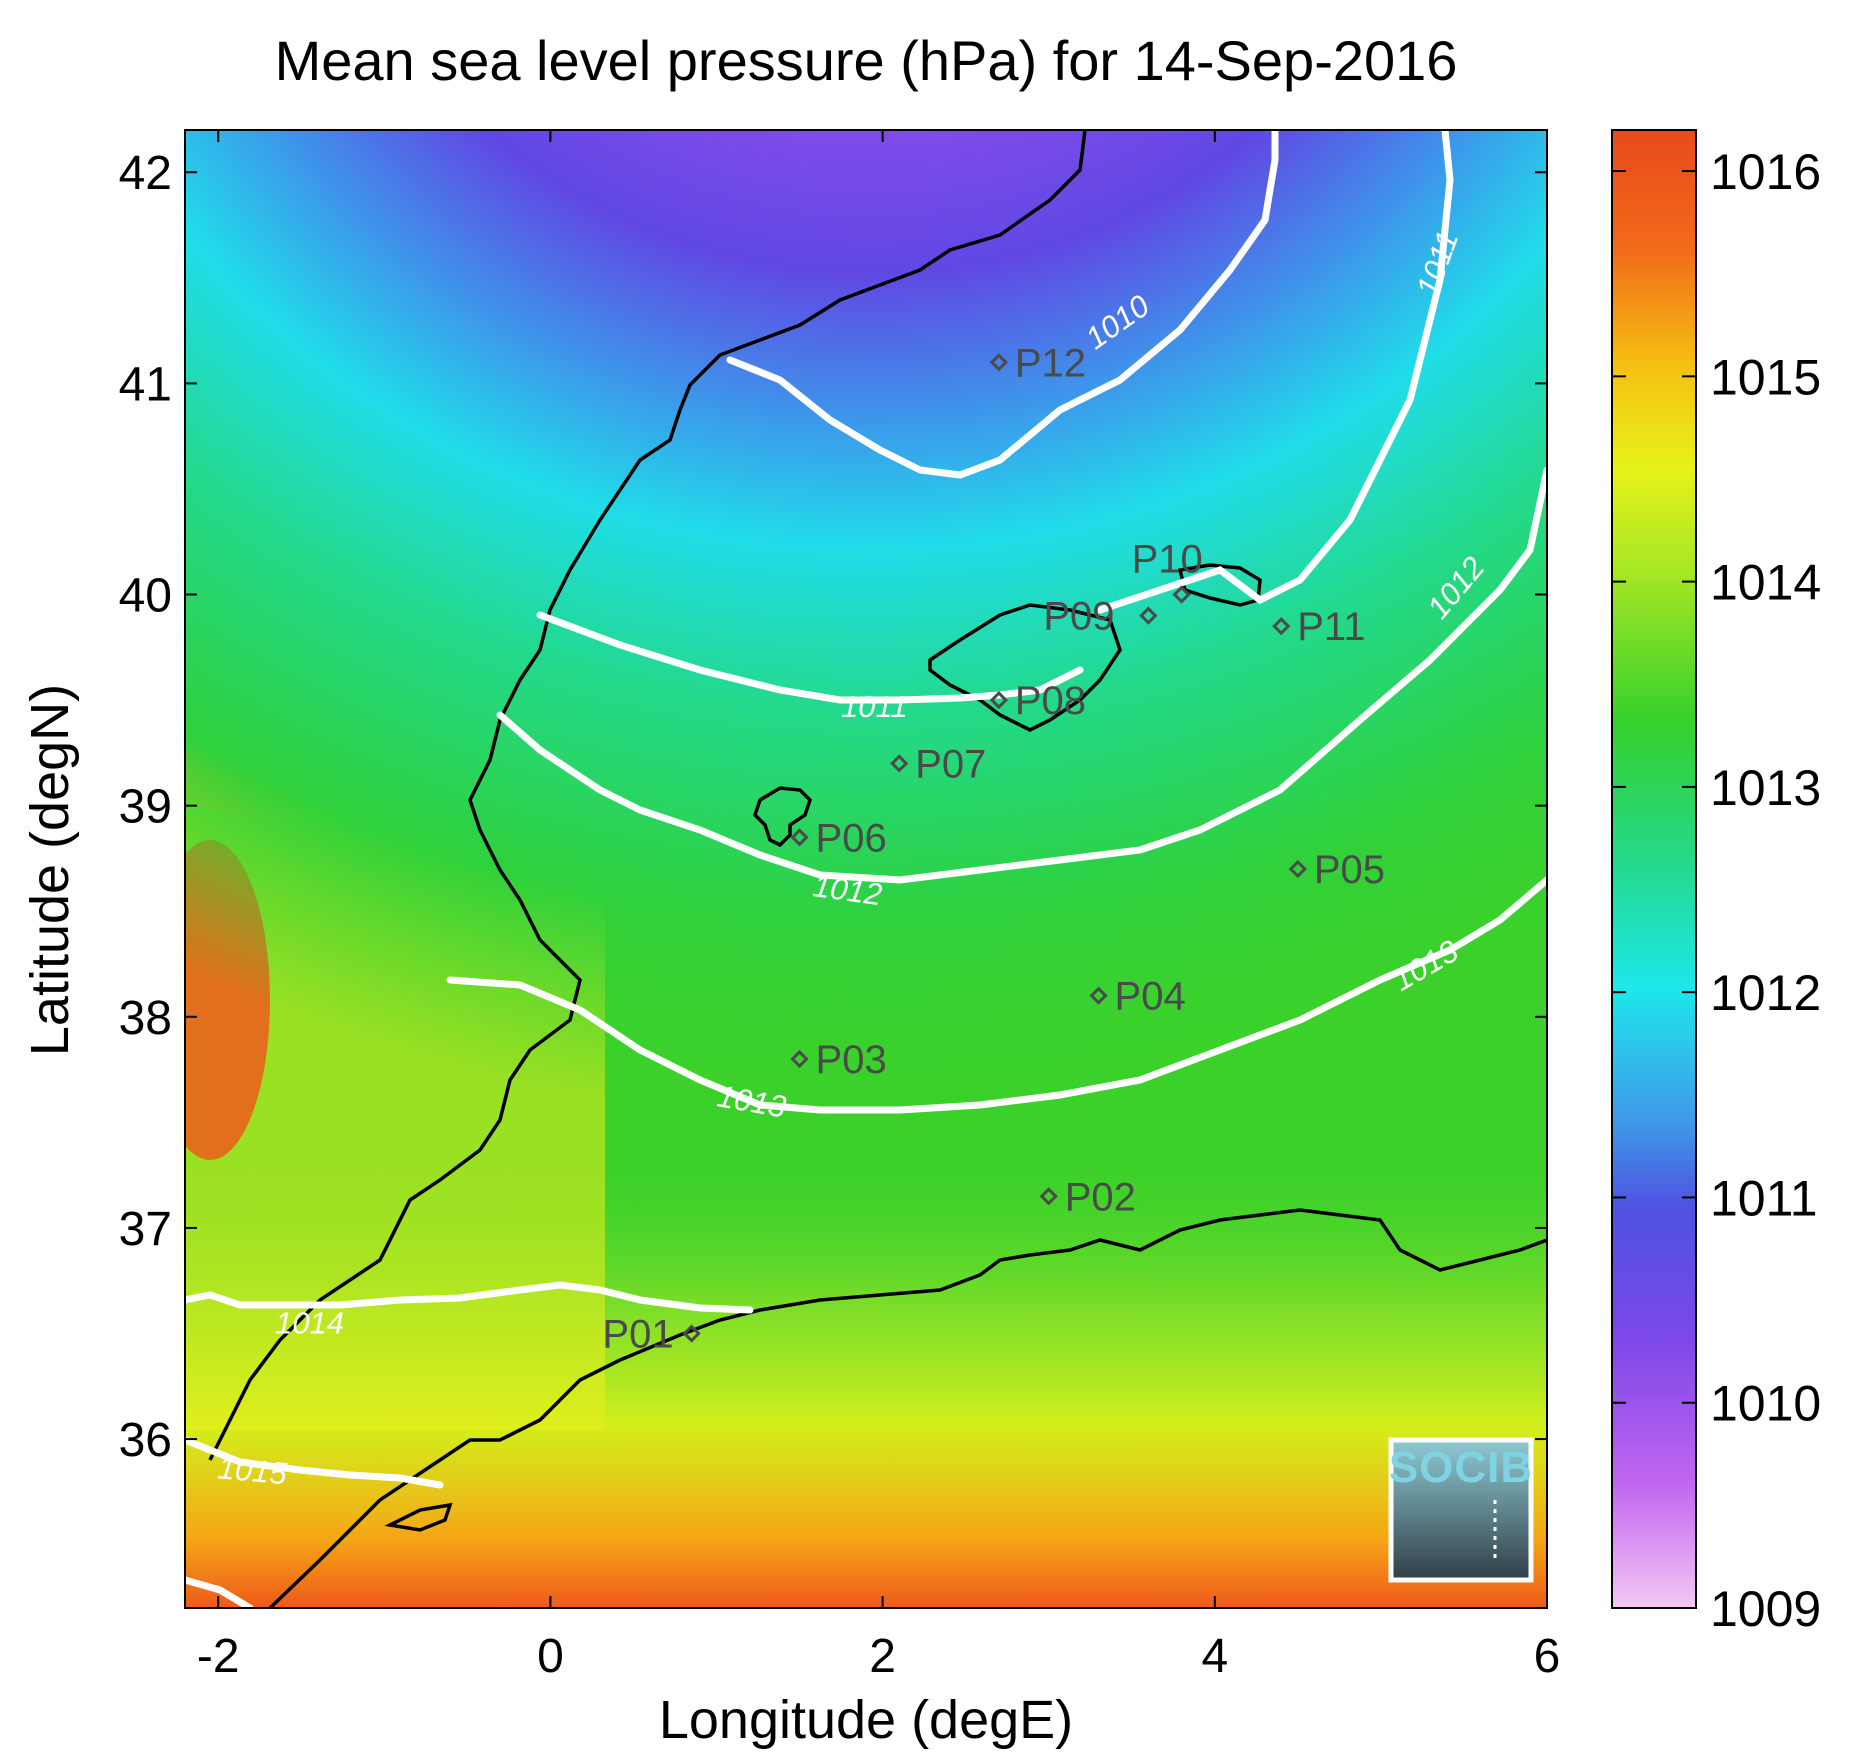 The height and width of the screenshot is (1758, 1854). What do you see at coordinates (145, 807) in the screenshot?
I see `y-tick-label: 39` at bounding box center [145, 807].